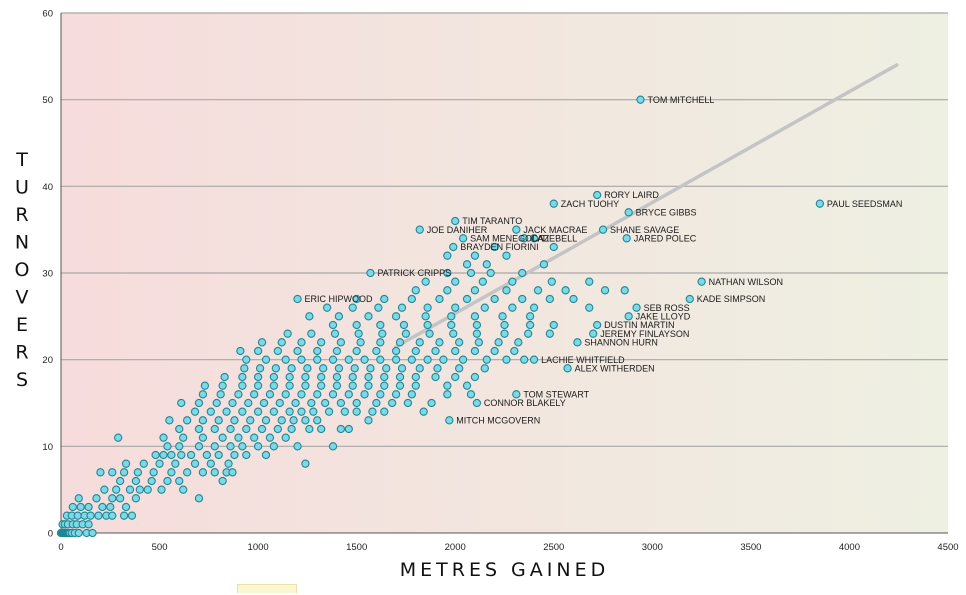  What do you see at coordinates (865, 204) in the screenshot?
I see `point-label: PAUL SEEDSMAN` at bounding box center [865, 204].